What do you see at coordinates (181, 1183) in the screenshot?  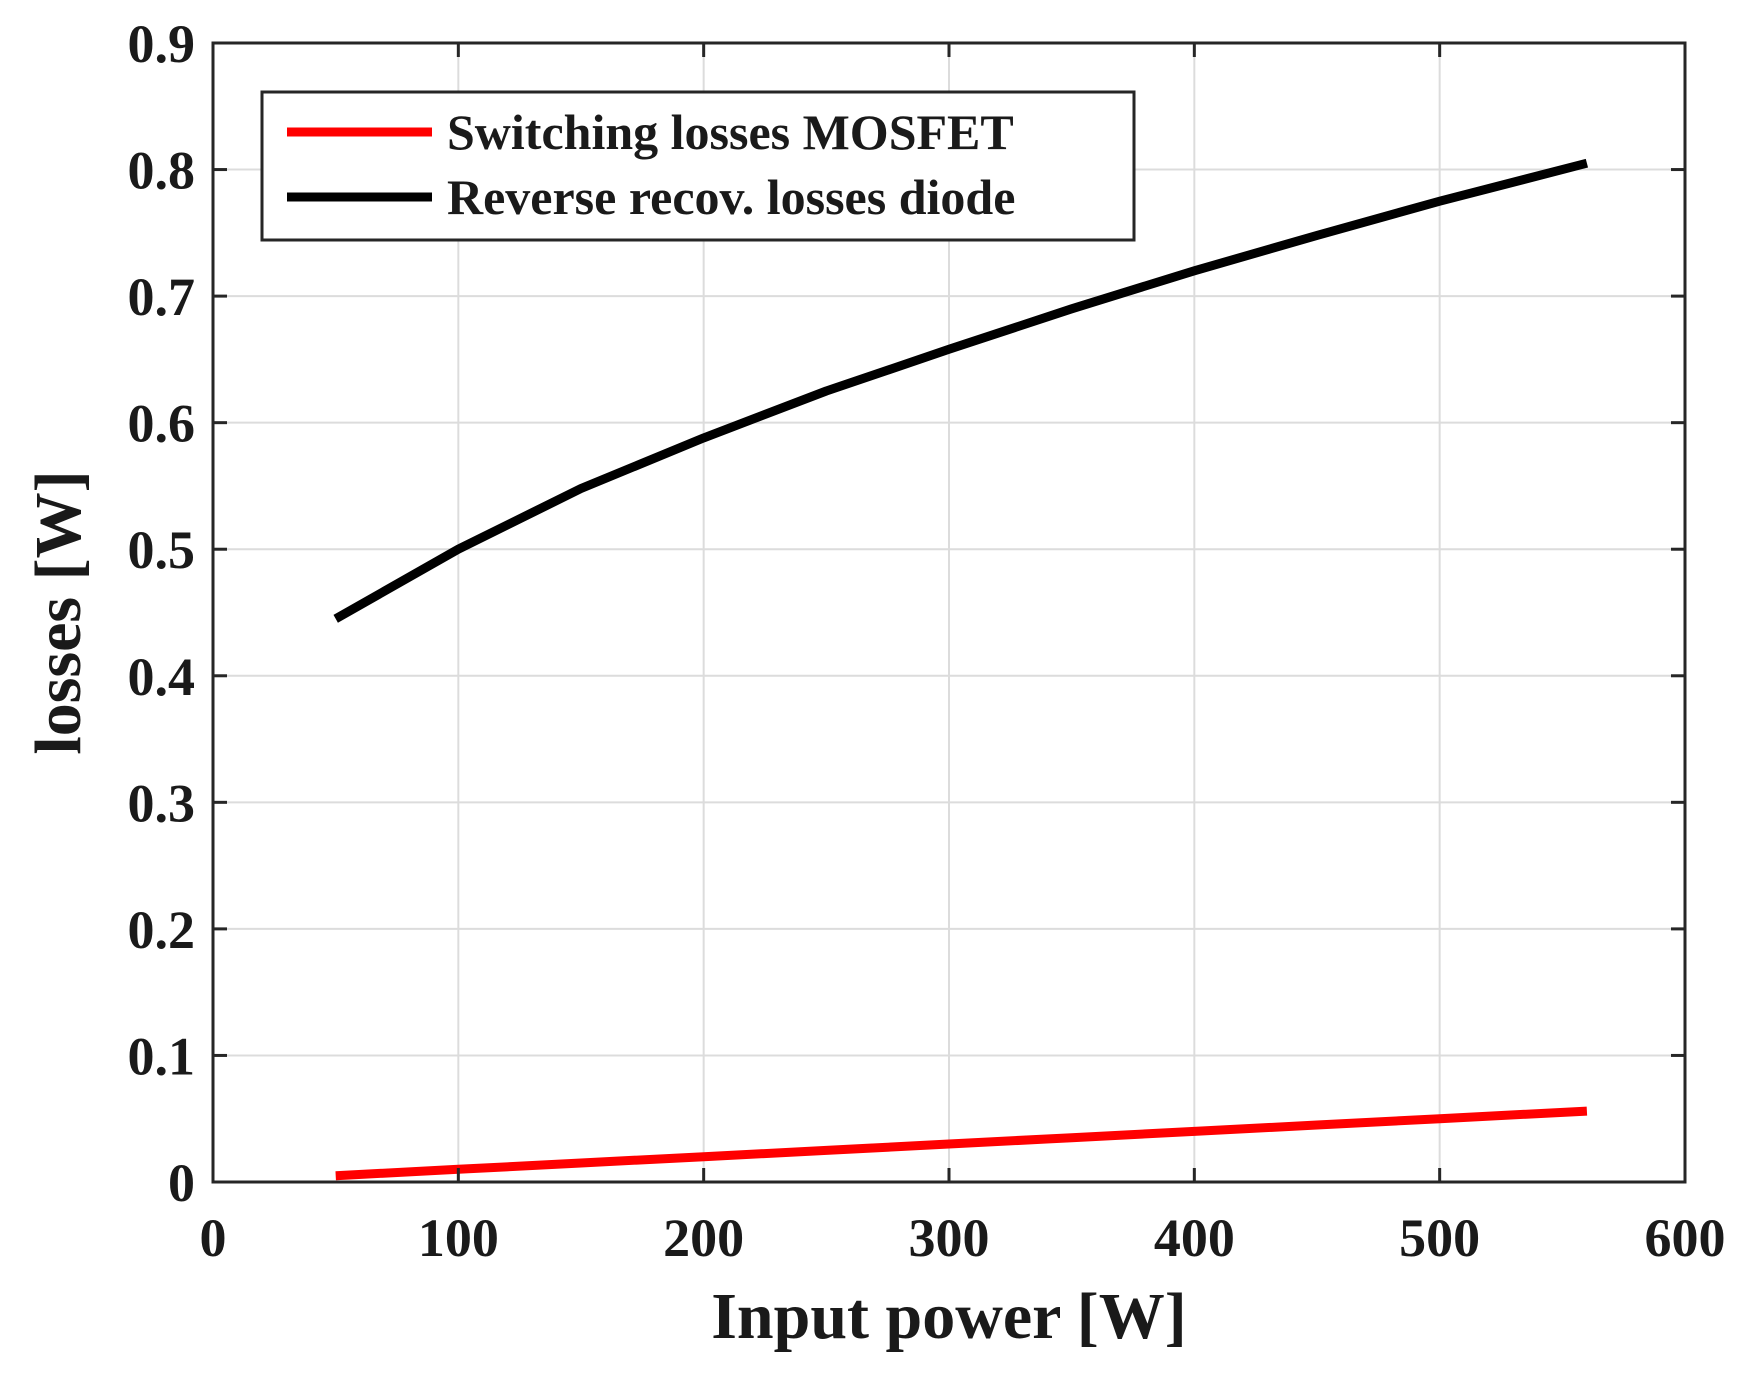 I see `y-tick-label: 0` at bounding box center [181, 1183].